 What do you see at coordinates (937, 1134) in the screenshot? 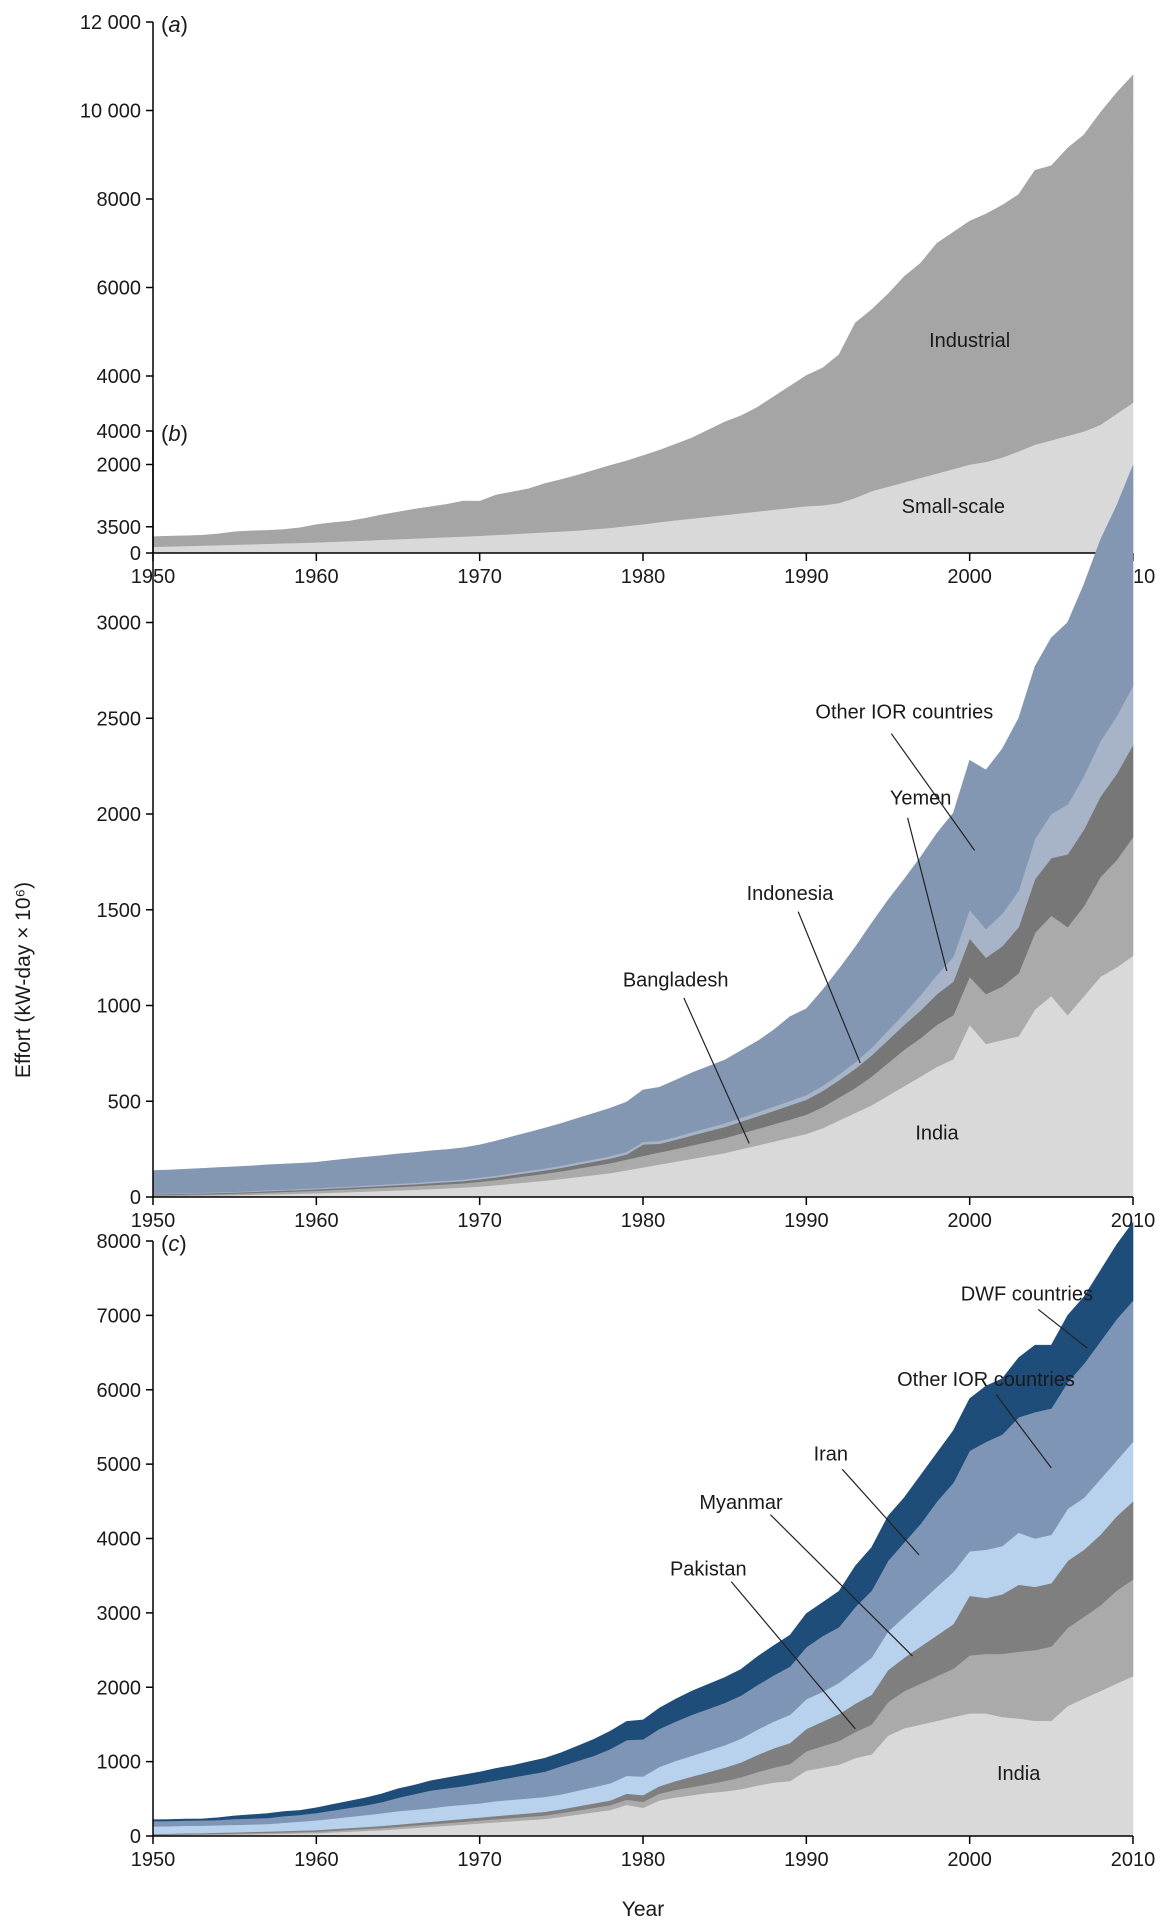
I see `annotation-b-india: India` at bounding box center [937, 1134].